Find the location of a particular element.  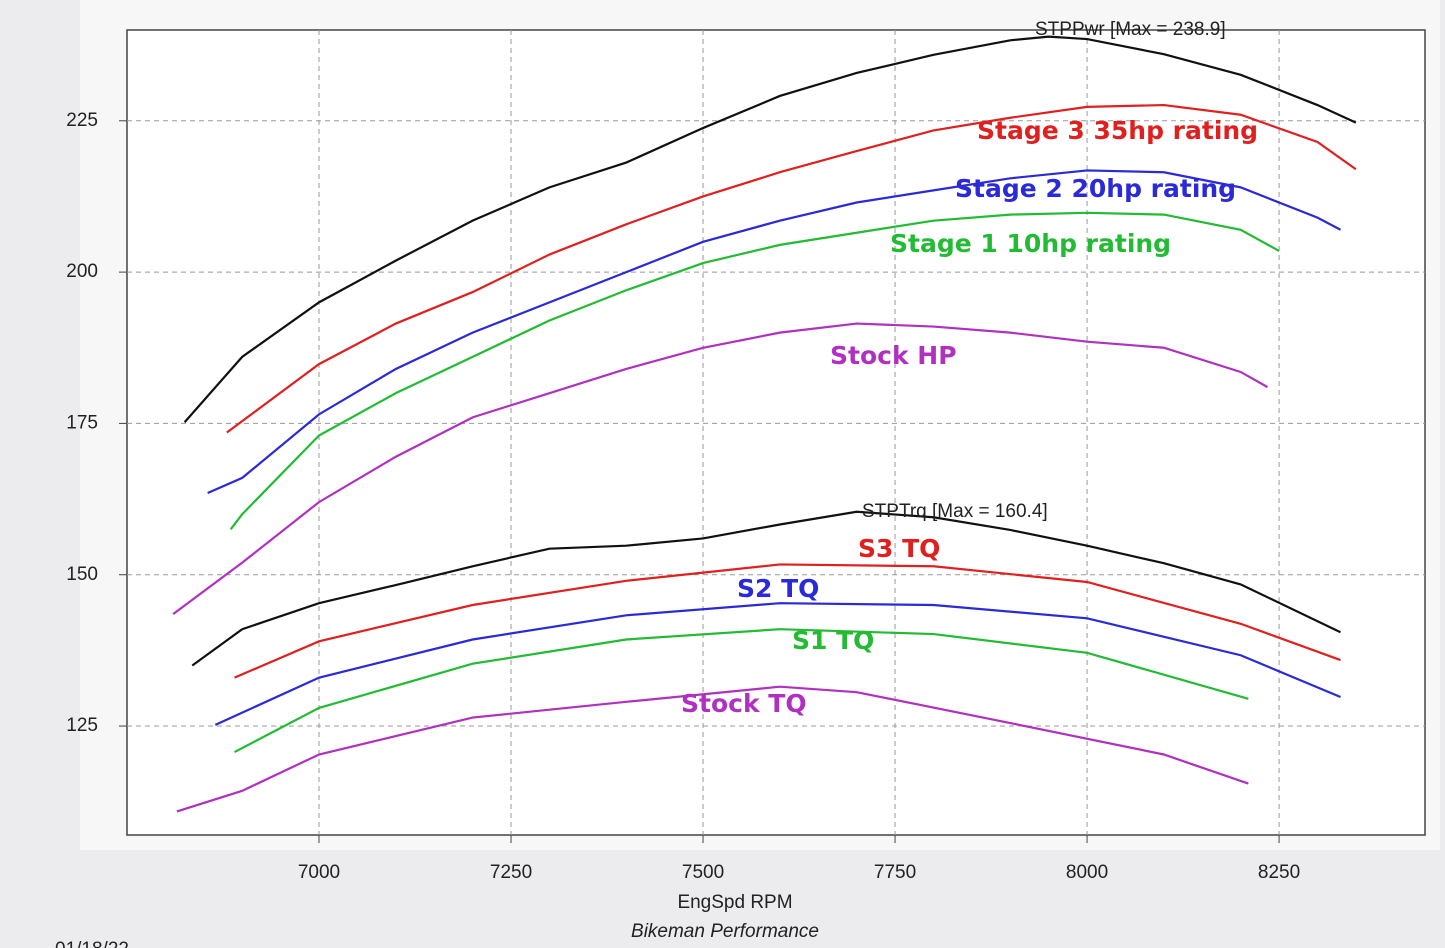

x-tick-label: 7000 is located at coordinates (319, 872).